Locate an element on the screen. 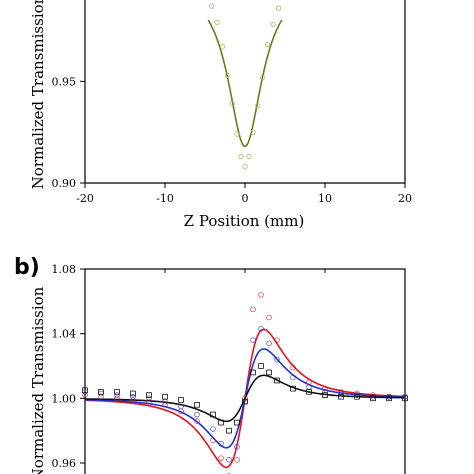 This screenshot has width=474, height=474. panel-a-x-tick-label: 0 is located at coordinates (245, 198).